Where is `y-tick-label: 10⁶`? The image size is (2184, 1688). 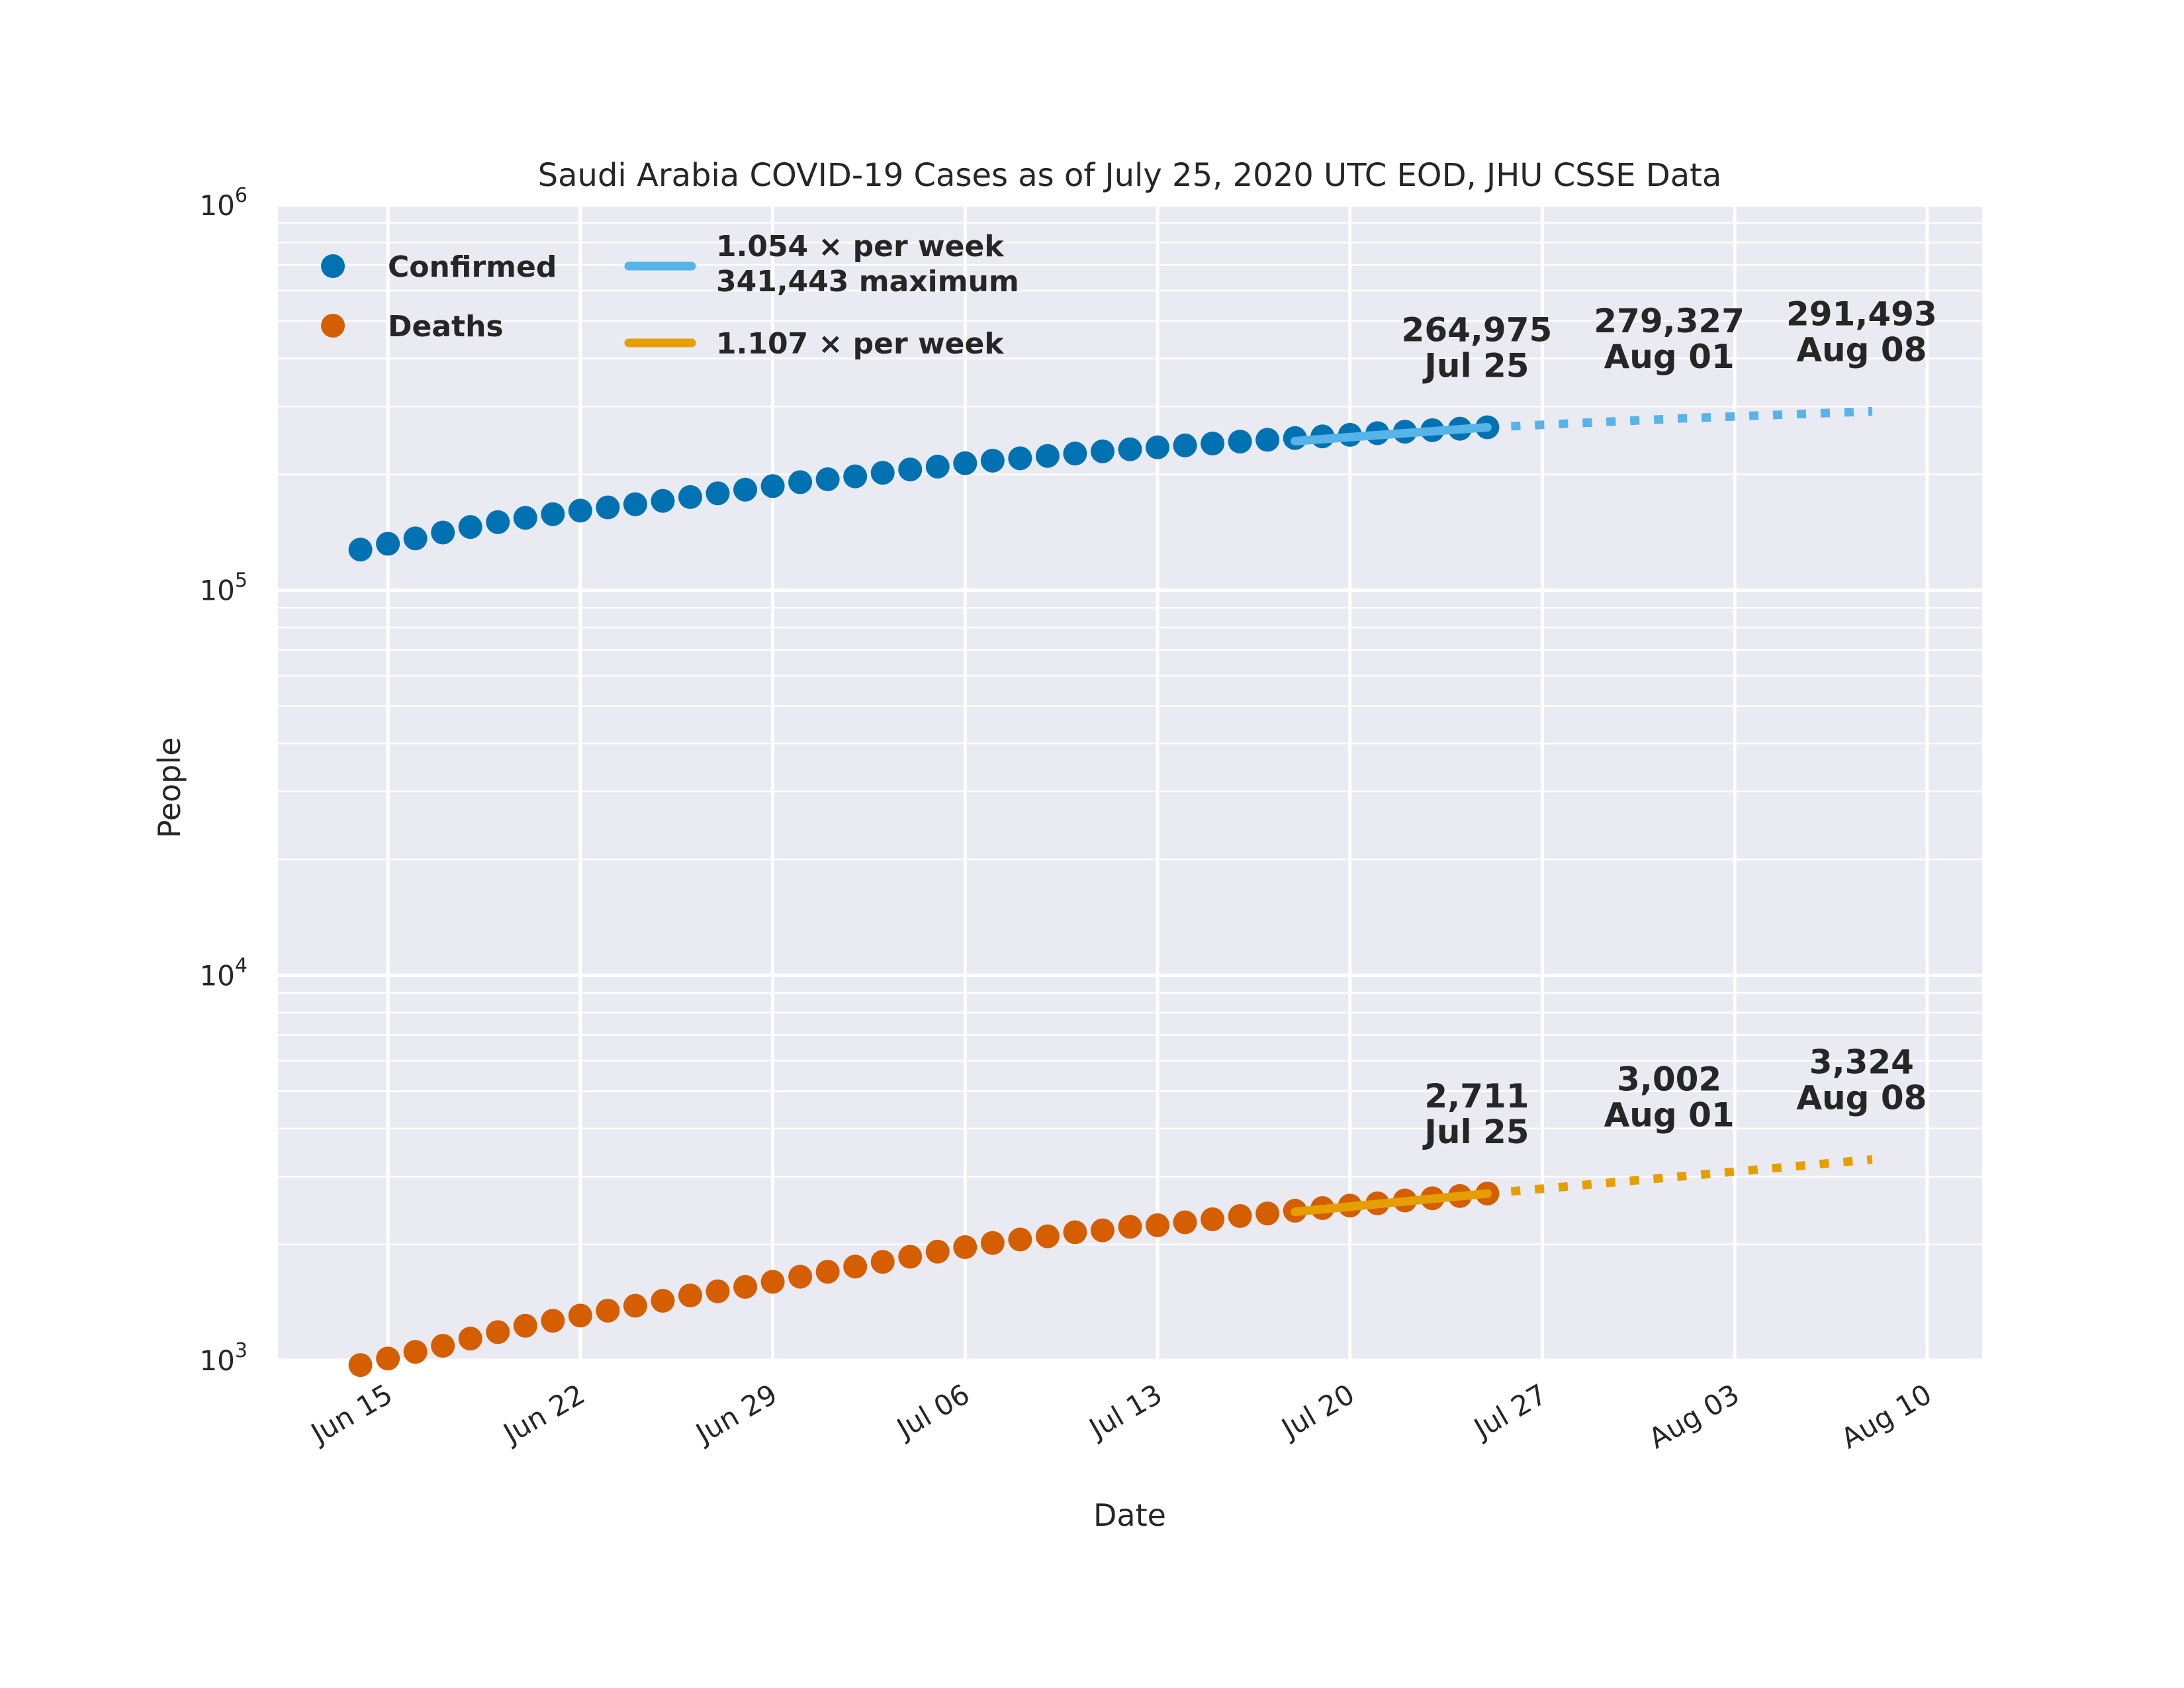
y-tick-label: 10⁶ is located at coordinates (224, 203).